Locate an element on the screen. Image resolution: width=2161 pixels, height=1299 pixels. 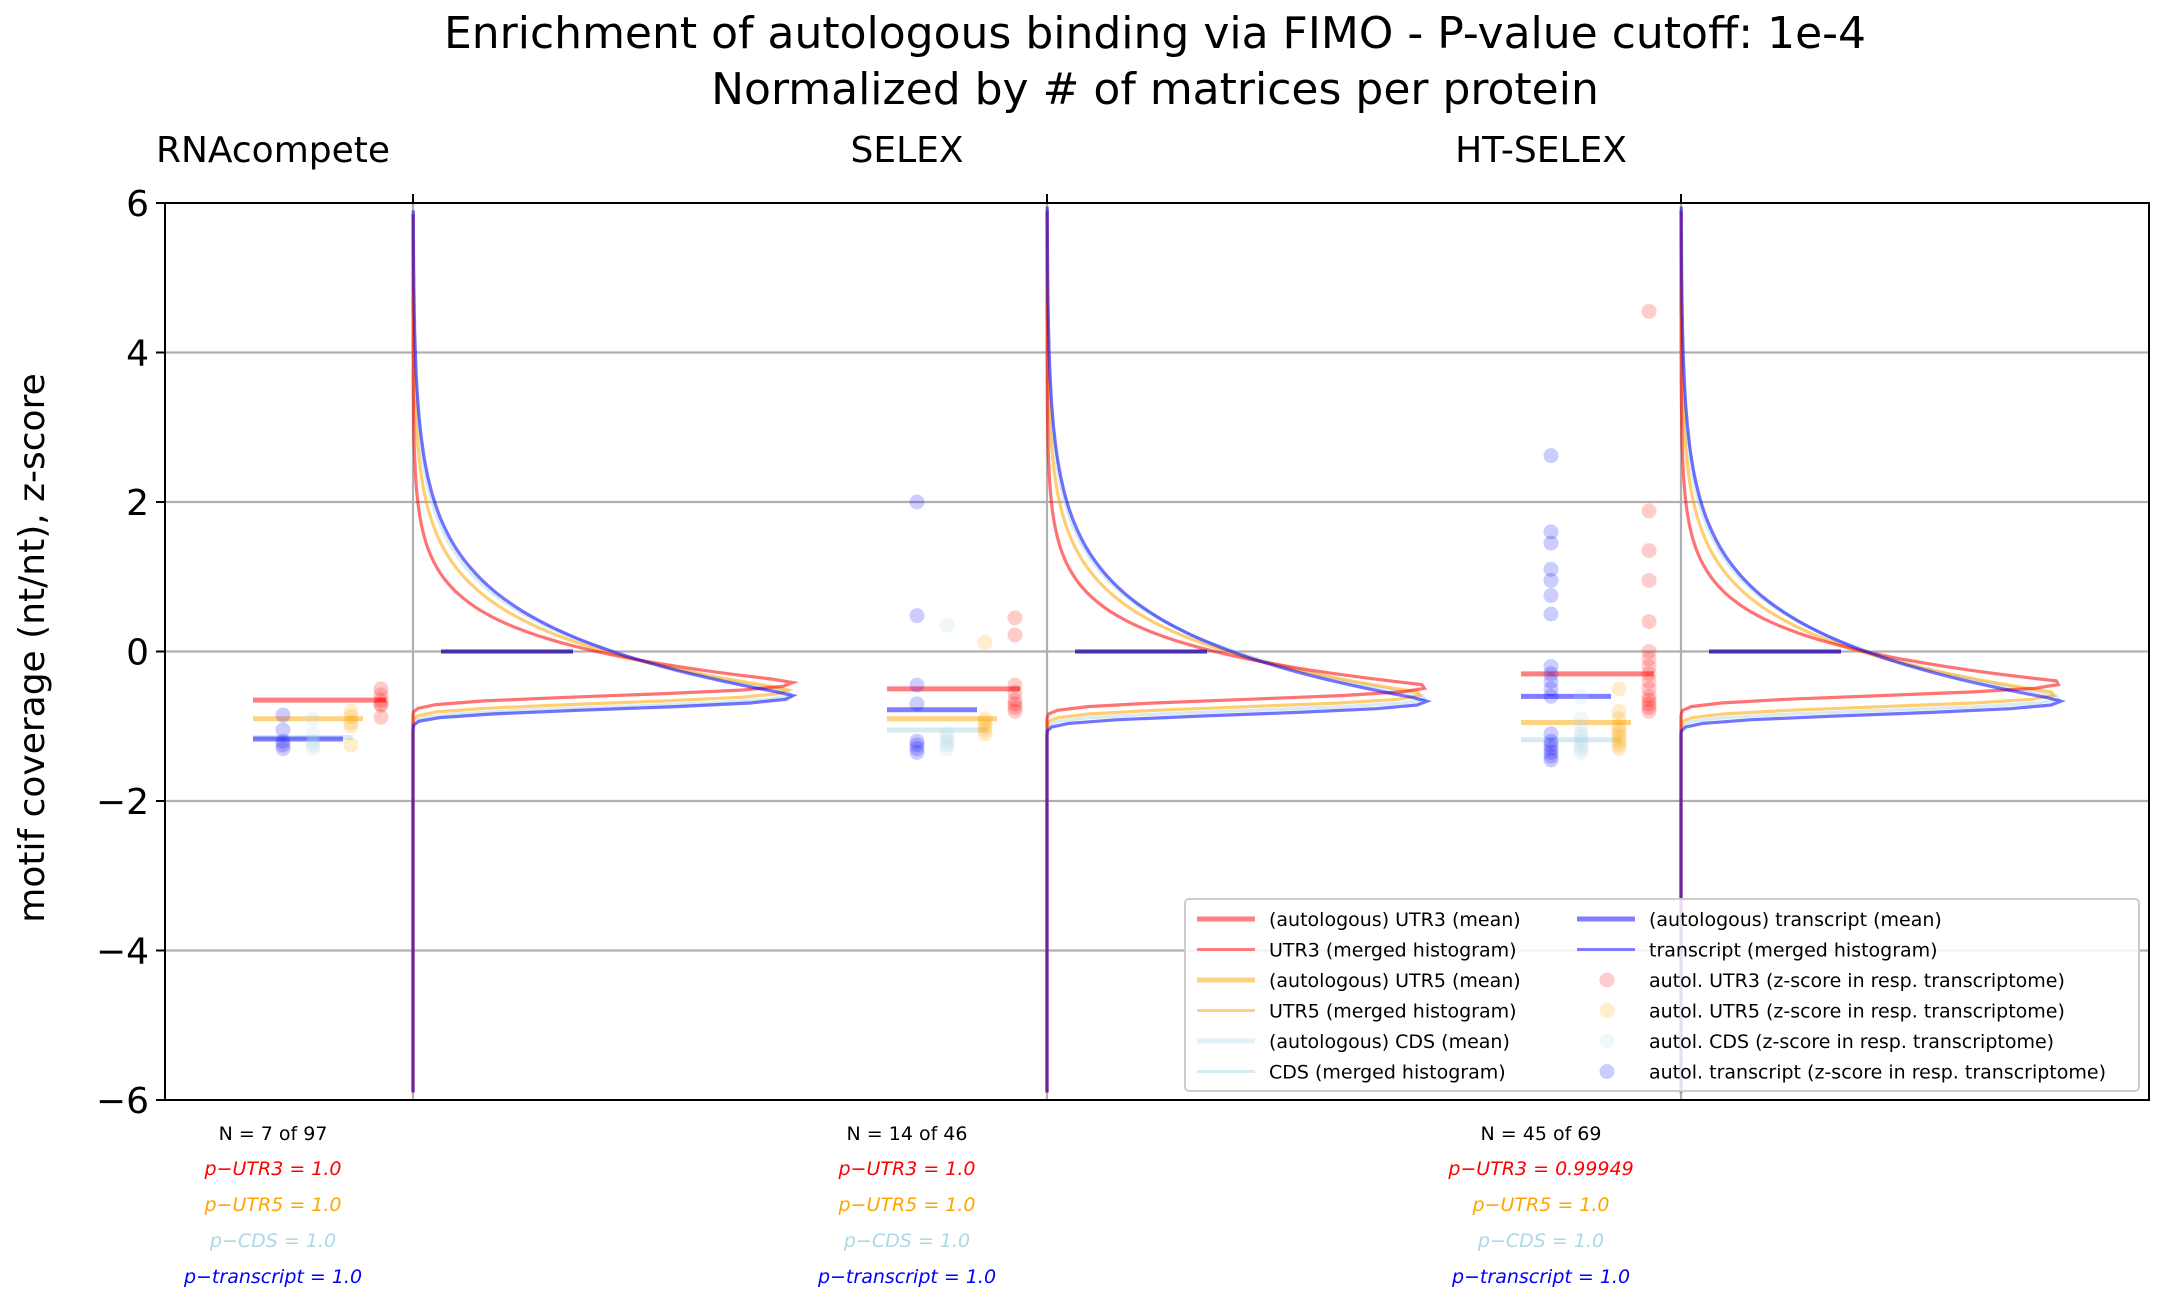
y-tick-label: 6 is located at coordinates (137, 204).